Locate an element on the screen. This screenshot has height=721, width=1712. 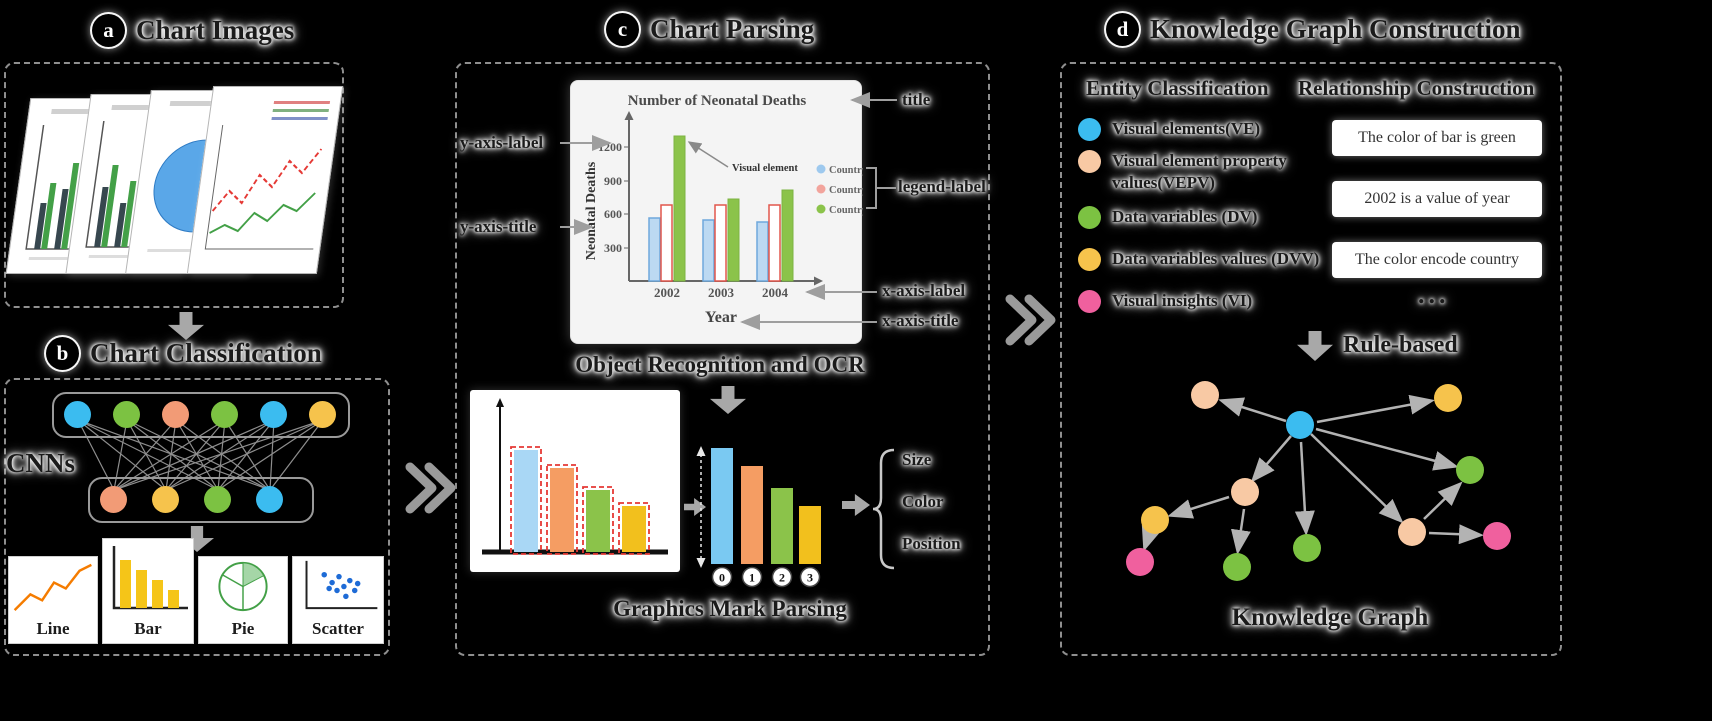
annotation-title: title is located at coordinates (916, 99).